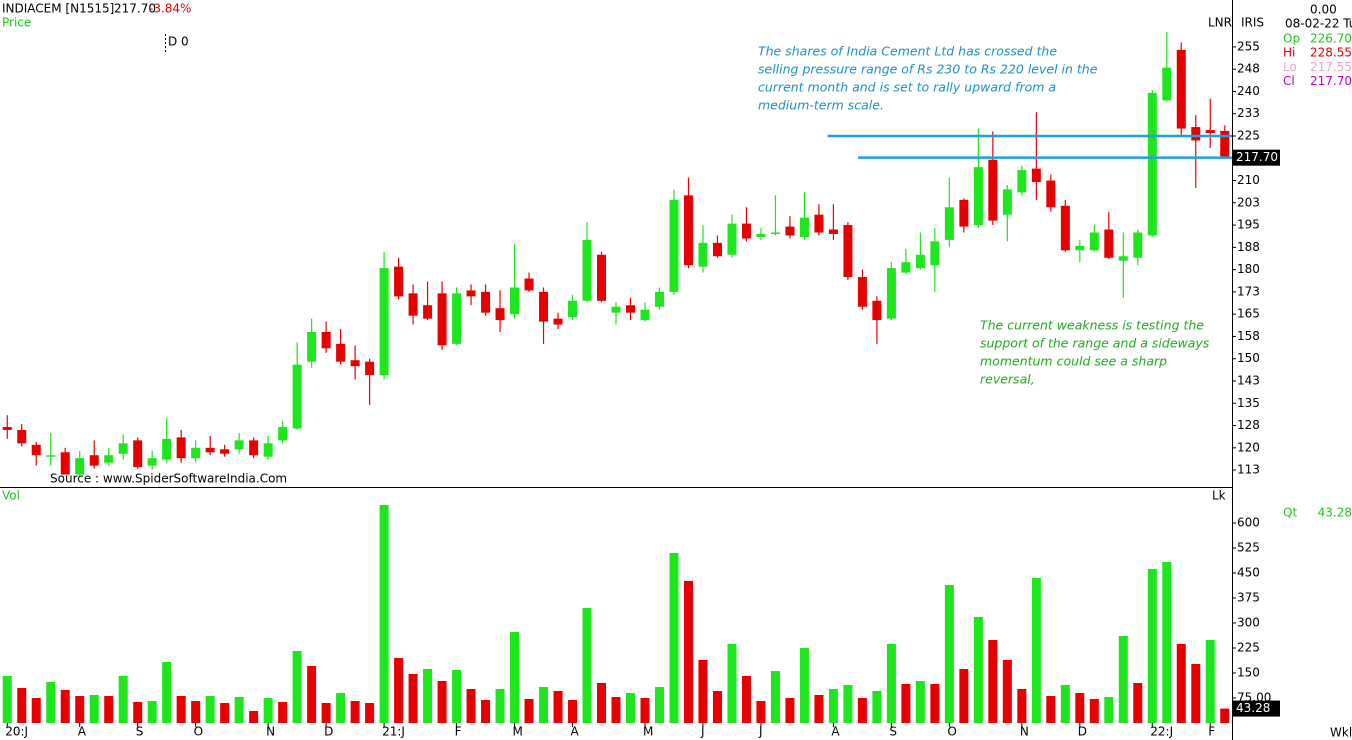 The height and width of the screenshot is (740, 1352). What do you see at coordinates (170, 9) in the screenshot?
I see `change: -3.84%` at bounding box center [170, 9].